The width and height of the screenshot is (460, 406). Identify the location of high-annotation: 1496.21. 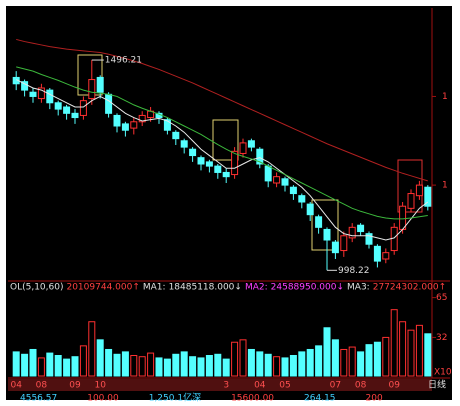
(123, 61).